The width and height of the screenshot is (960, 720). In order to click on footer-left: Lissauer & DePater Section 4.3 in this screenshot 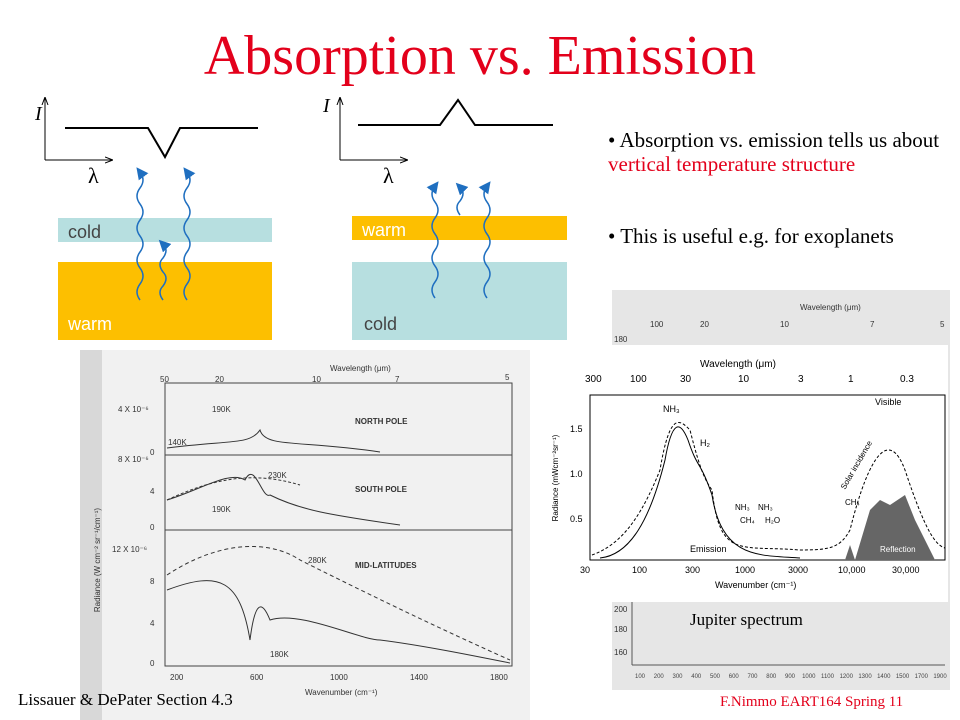, I will do `click(125, 699)`.